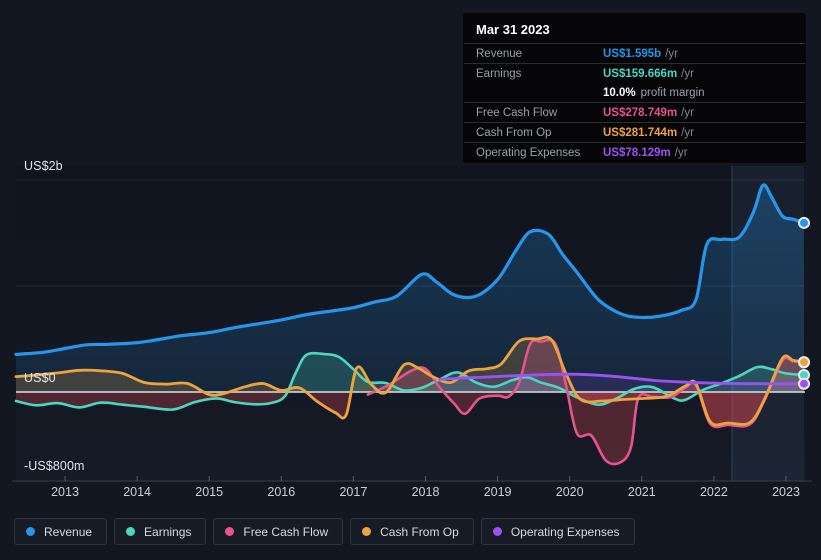  What do you see at coordinates (565, 531) in the screenshot?
I see `legend-label: Operating Expenses` at bounding box center [565, 531].